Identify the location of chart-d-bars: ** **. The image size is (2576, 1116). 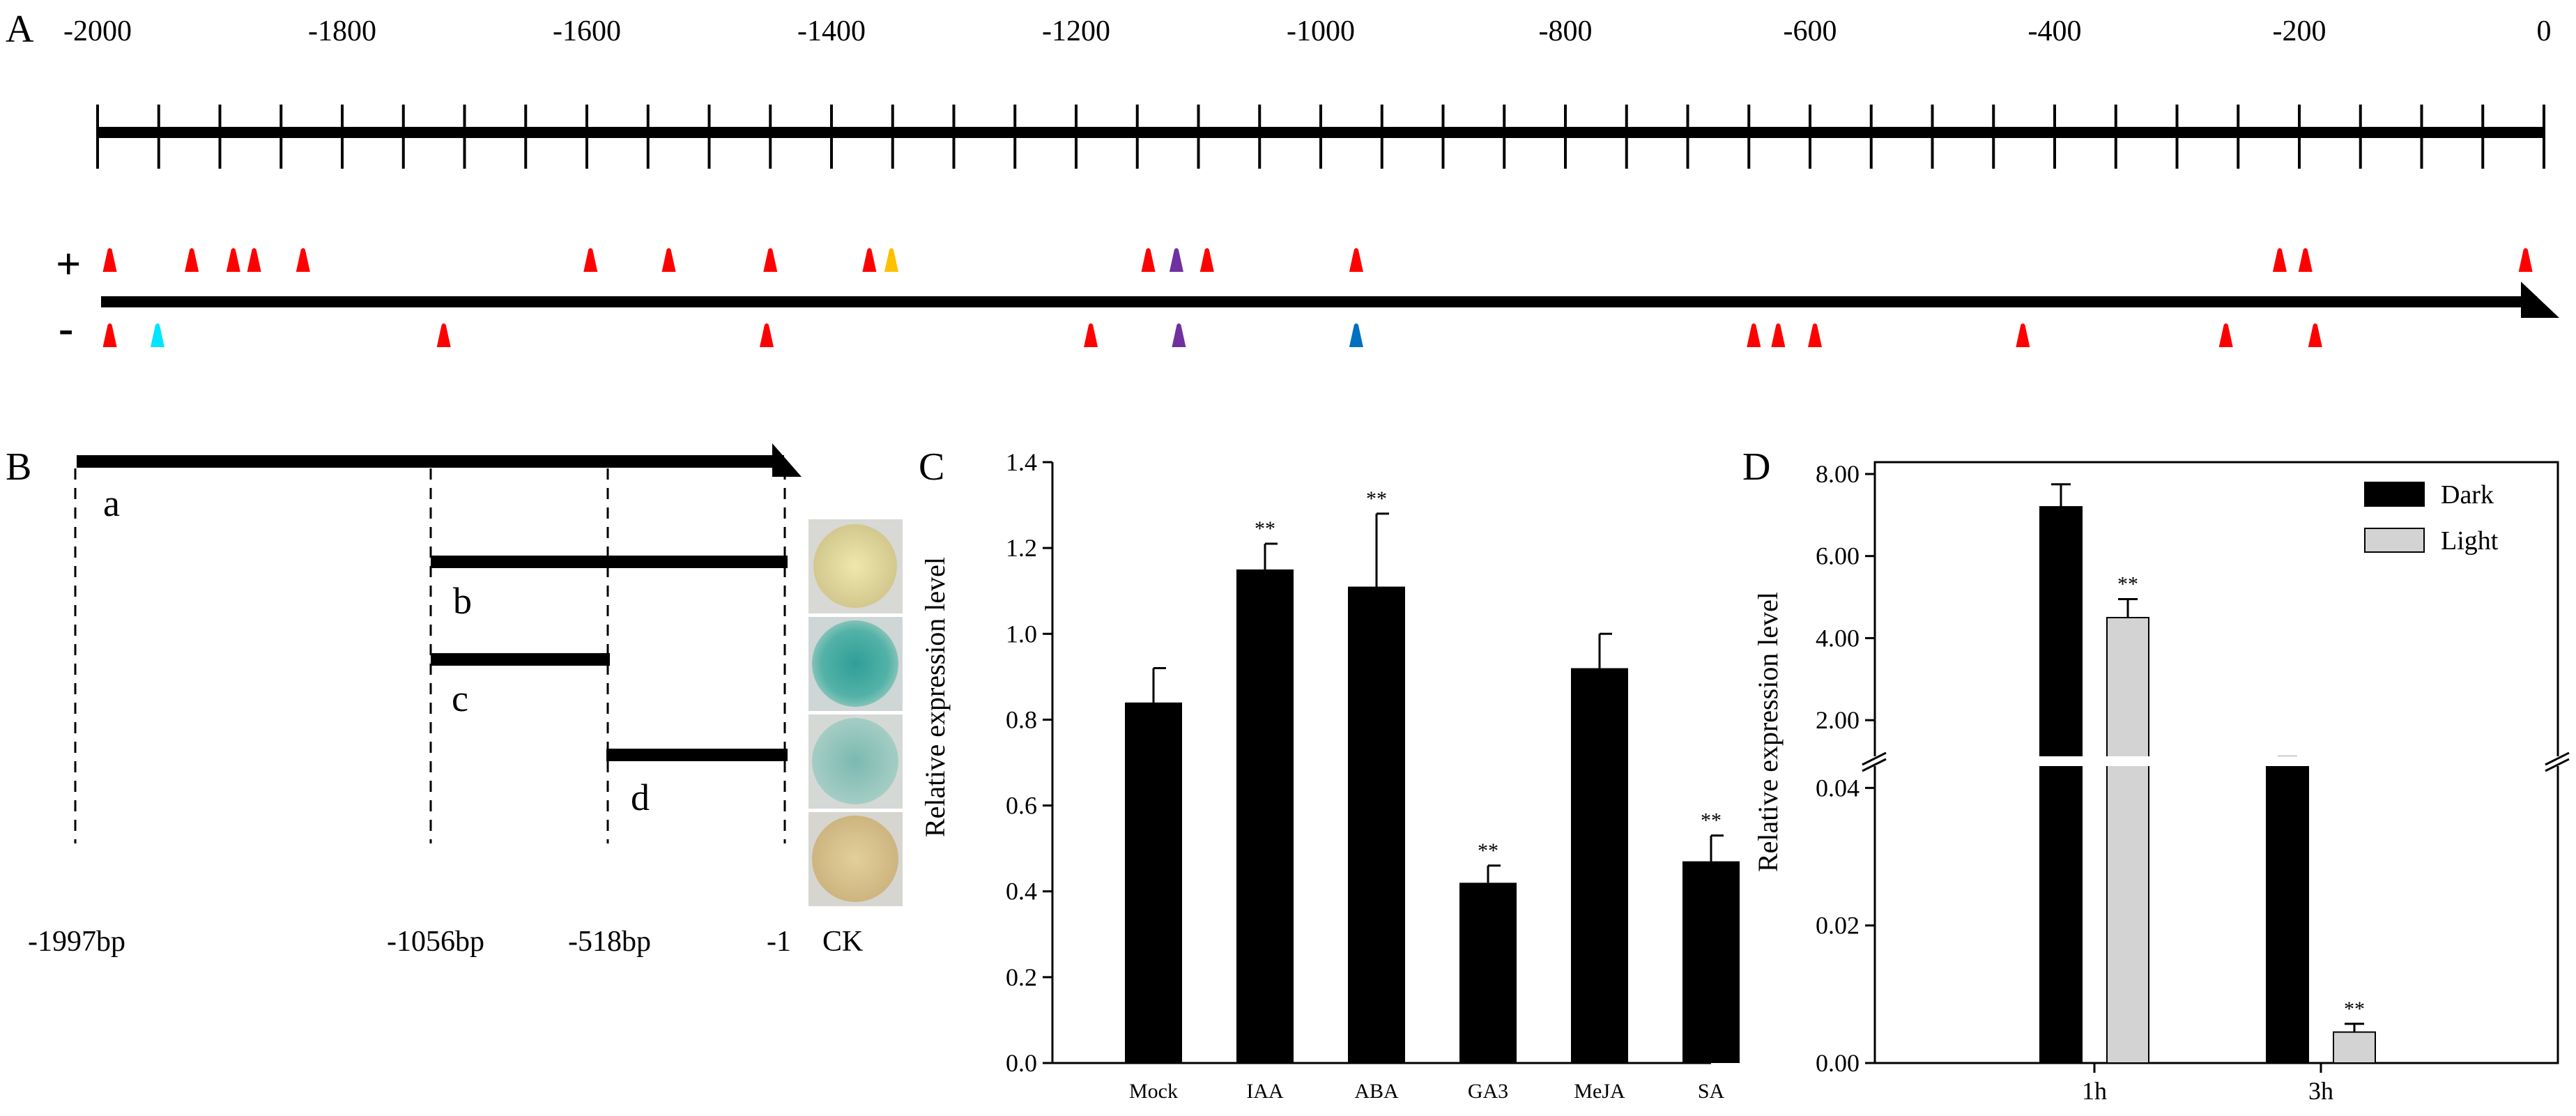
(2207, 773).